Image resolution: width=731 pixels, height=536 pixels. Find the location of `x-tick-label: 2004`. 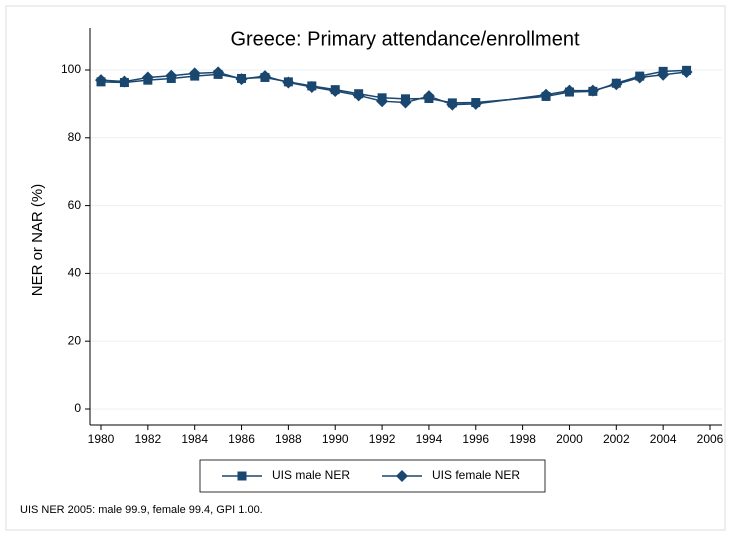

x-tick-label: 2004 is located at coordinates (663, 439).